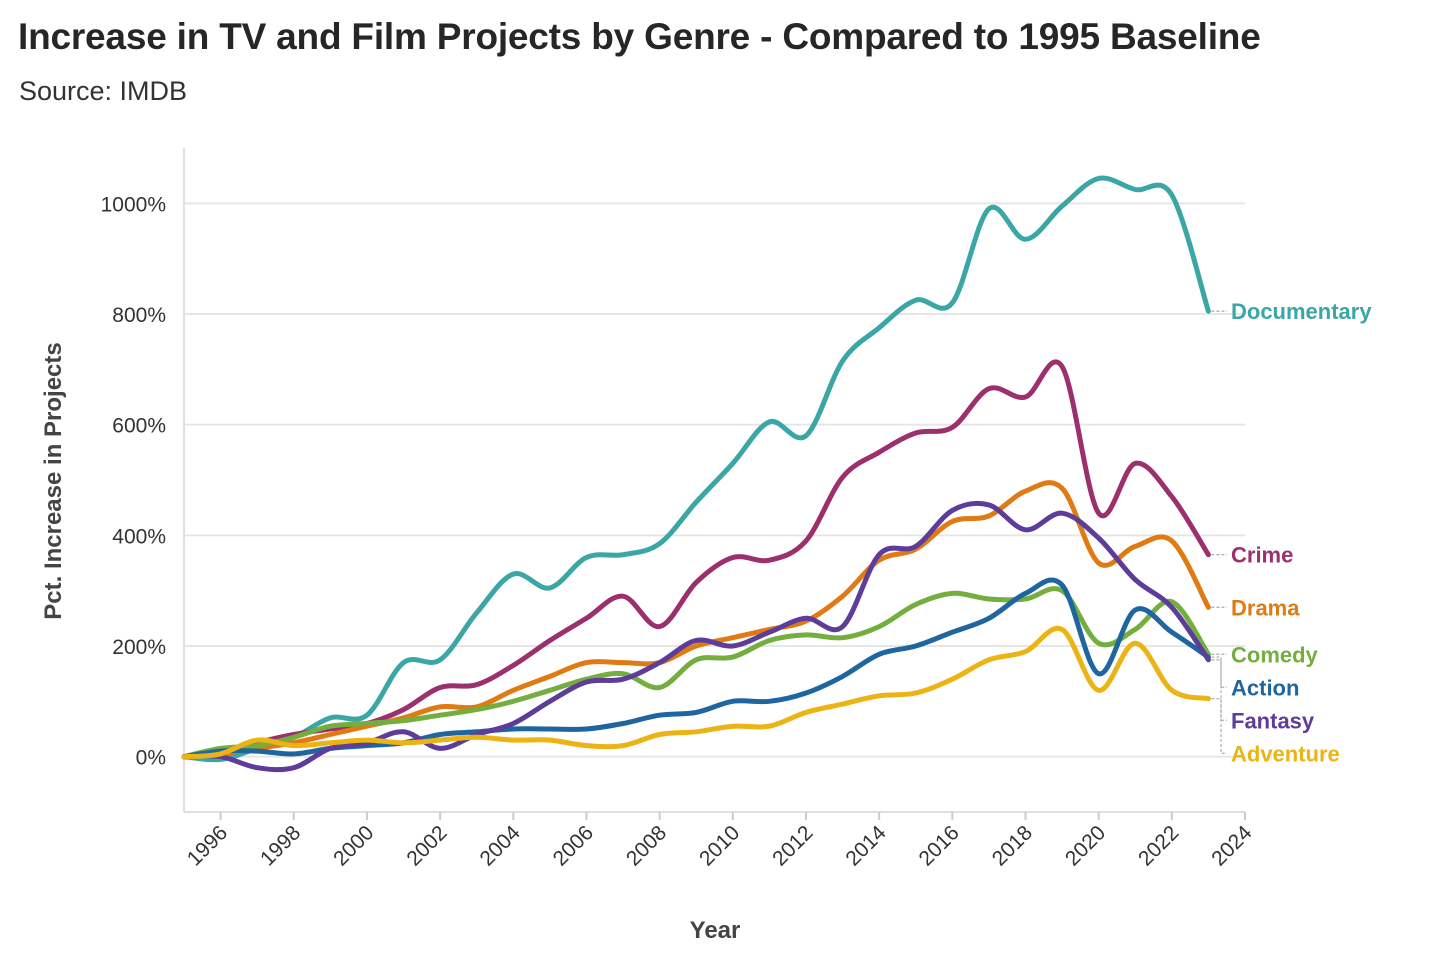 This screenshot has width=1456, height=980. I want to click on label-connector-fantasy, so click(1219, 690).